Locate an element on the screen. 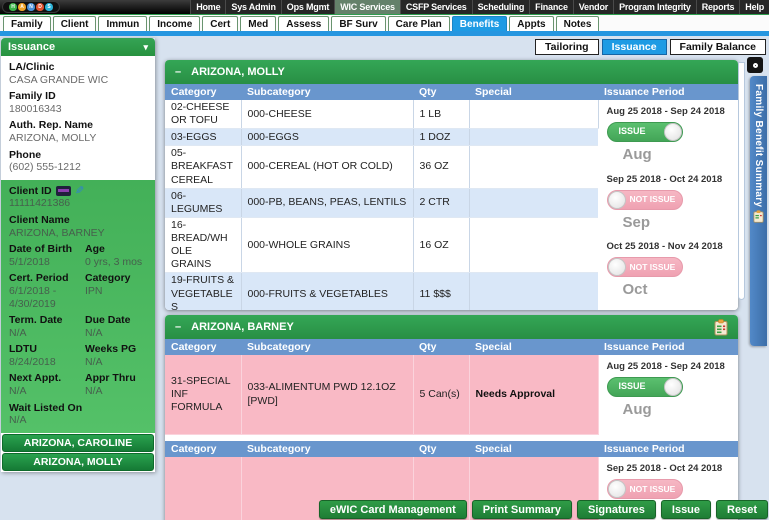 Image resolution: width=769 pixels, height=520 pixels. menu-scheduling: Scheduling is located at coordinates (500, 7).